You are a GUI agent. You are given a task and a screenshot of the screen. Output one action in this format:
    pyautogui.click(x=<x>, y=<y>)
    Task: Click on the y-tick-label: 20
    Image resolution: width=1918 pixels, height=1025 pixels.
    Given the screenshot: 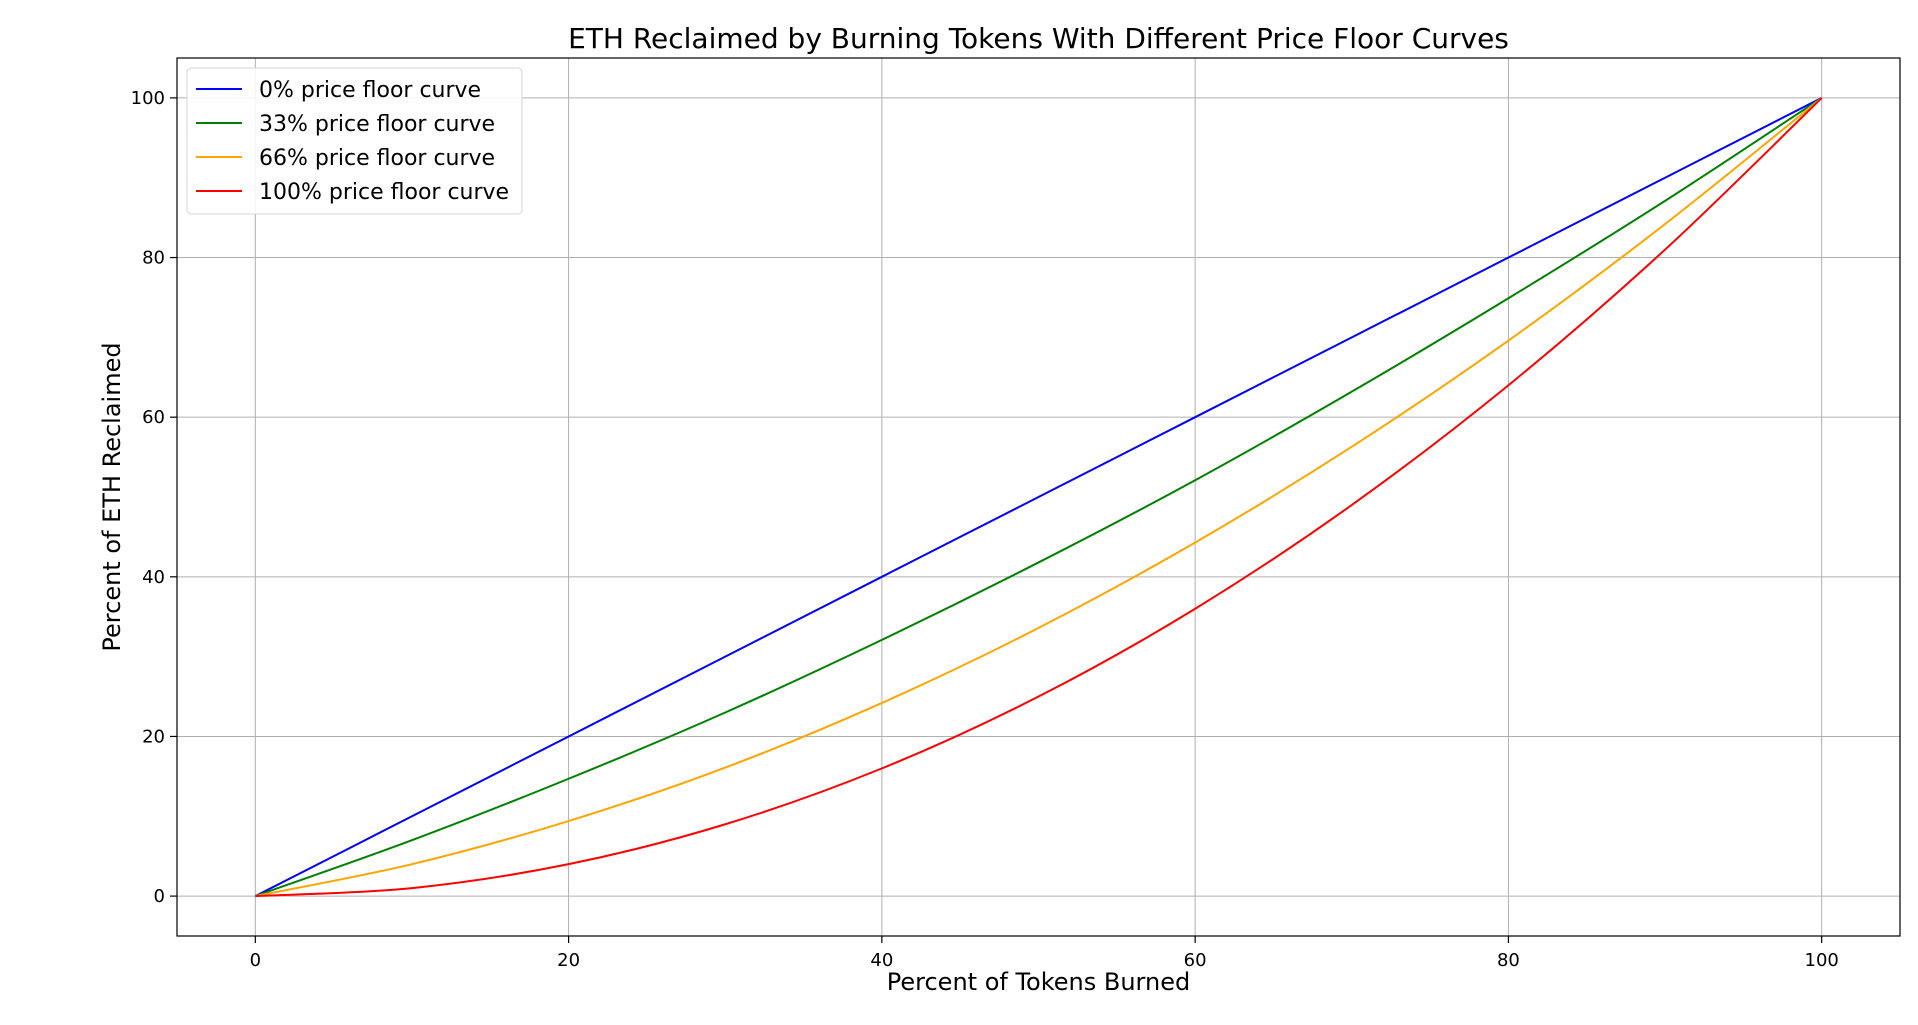 What is the action you would take?
    pyautogui.click(x=153, y=736)
    